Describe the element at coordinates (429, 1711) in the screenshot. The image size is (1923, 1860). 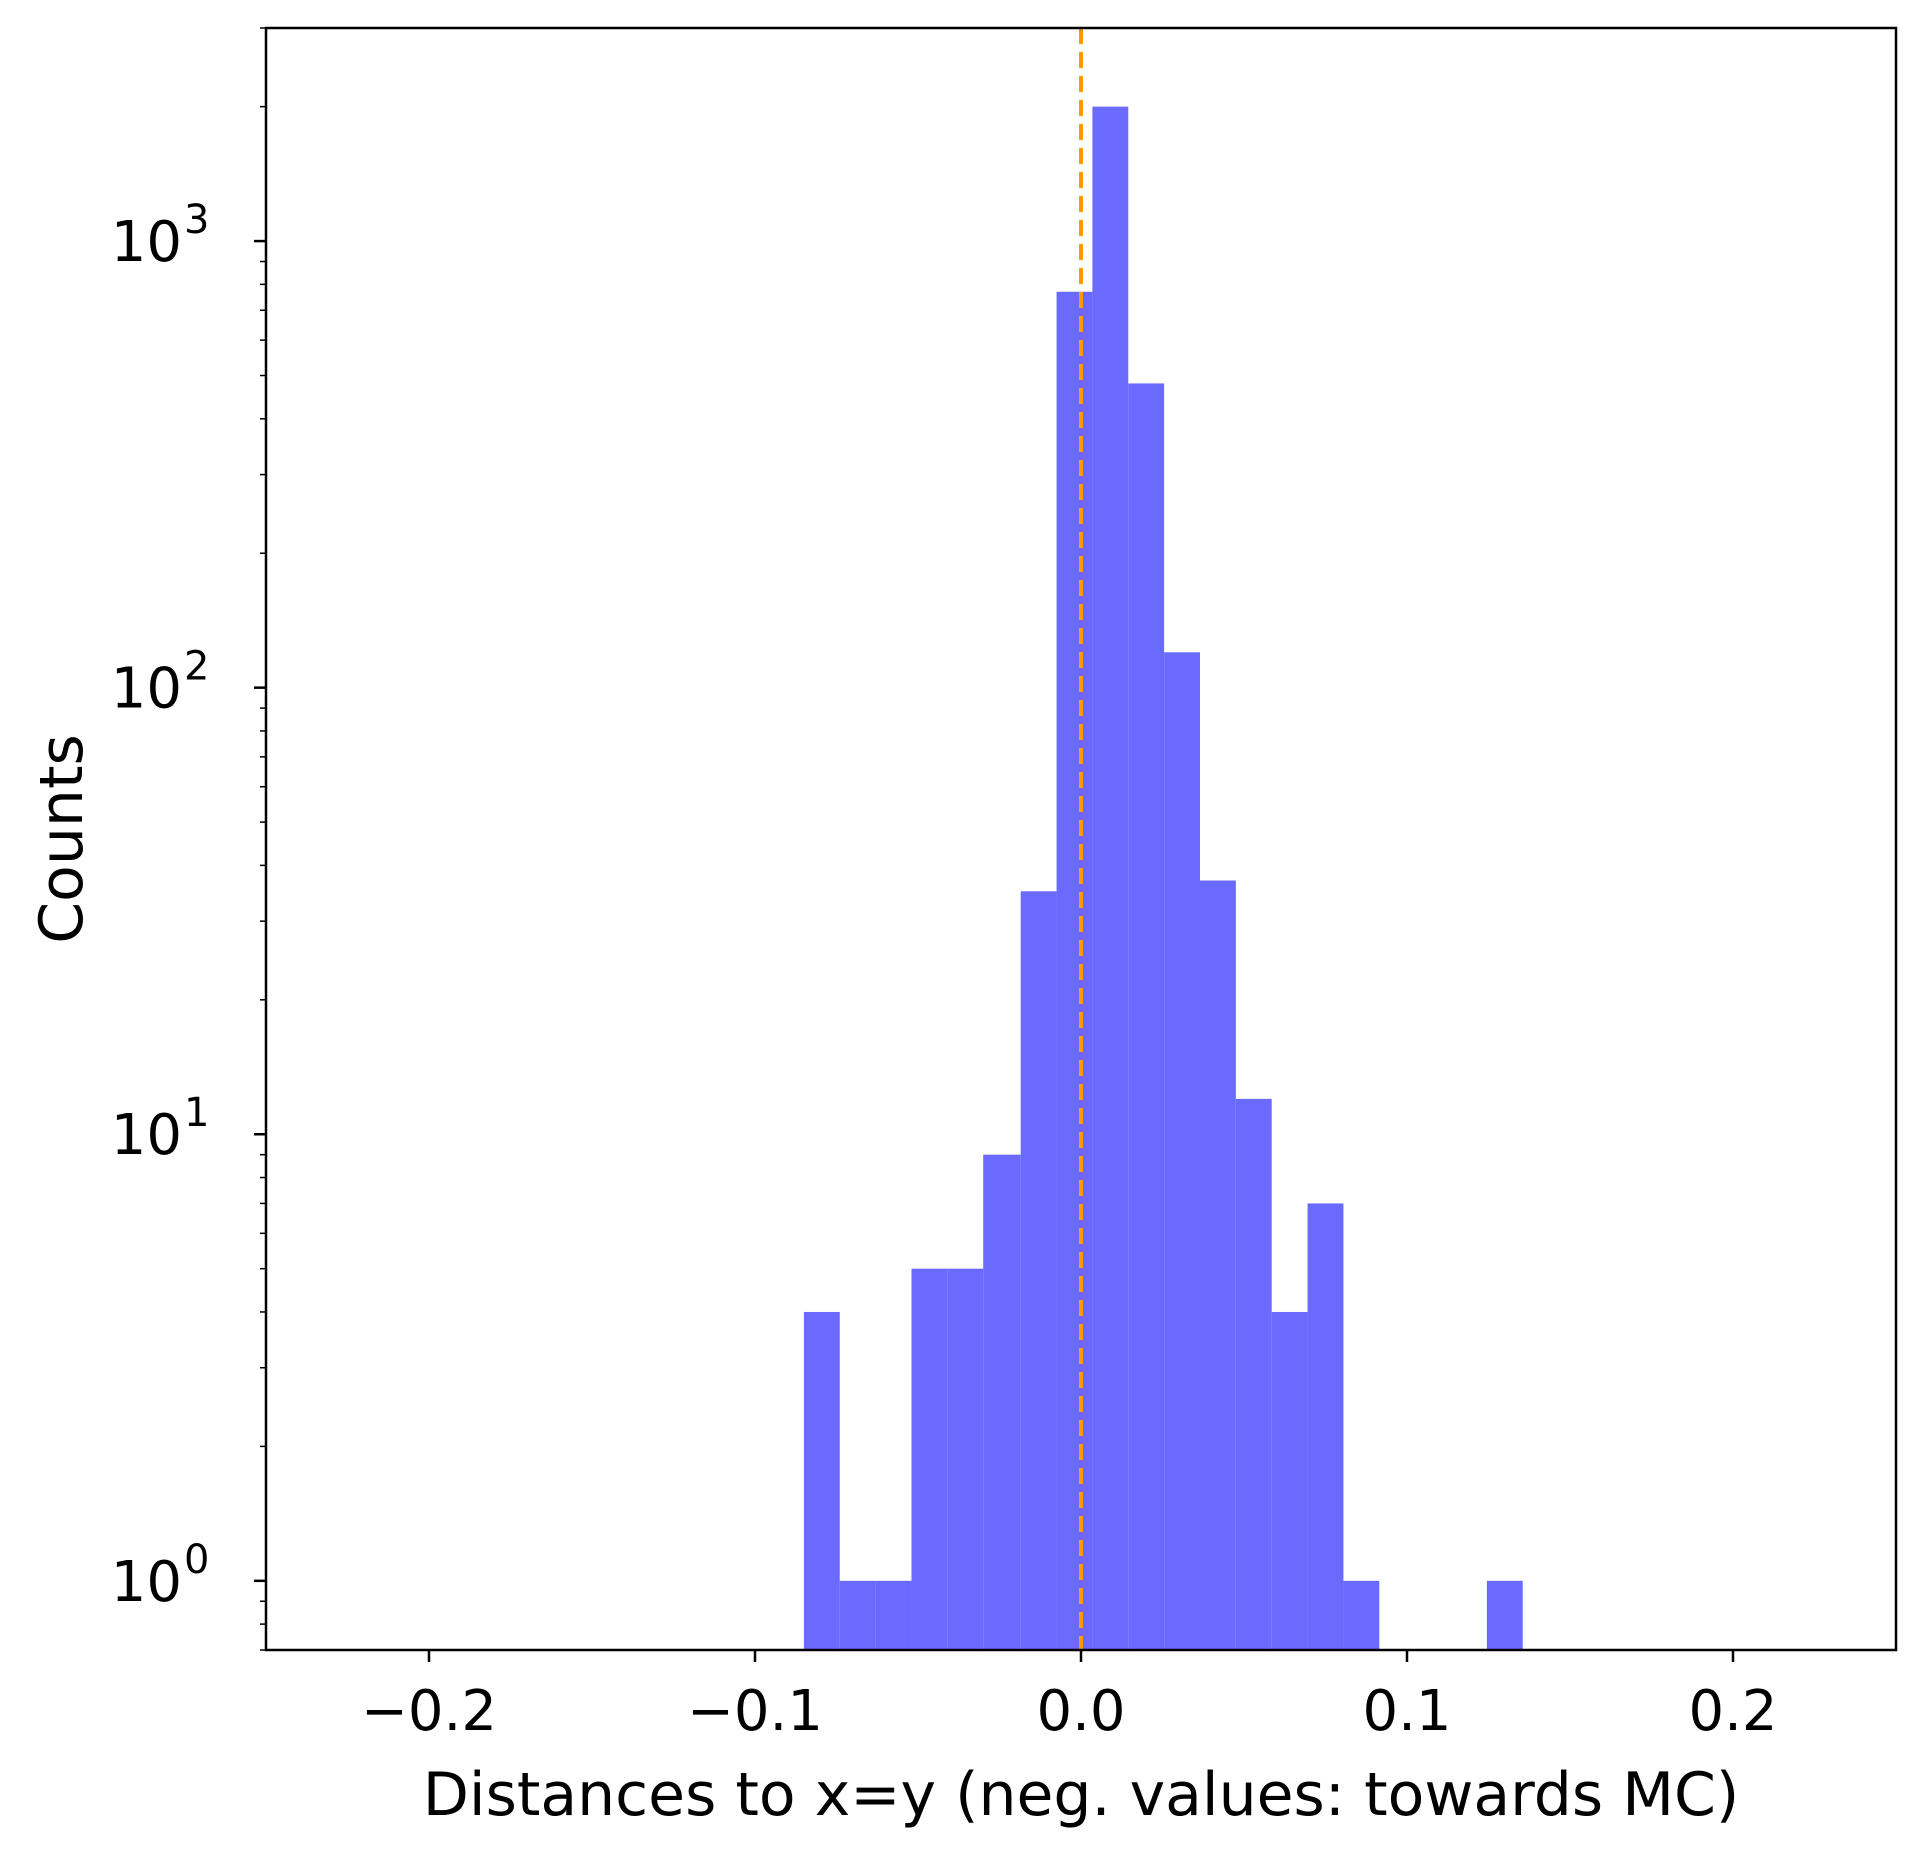
I see `x-tick-label: −0.2` at that location.